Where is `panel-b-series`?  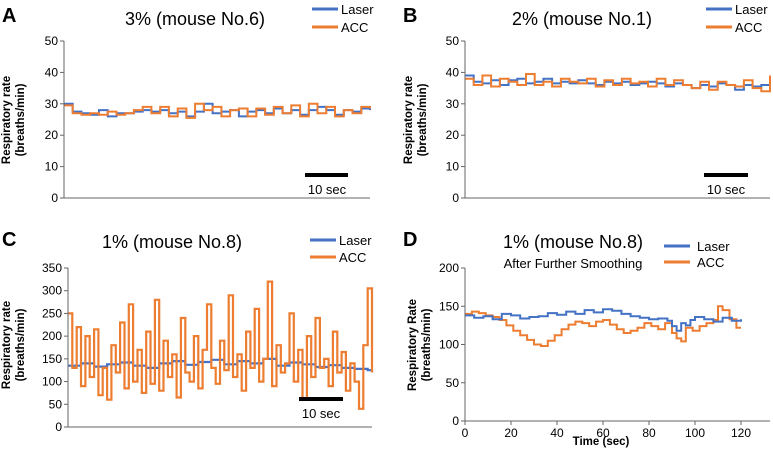 panel-b-series is located at coordinates (618, 83).